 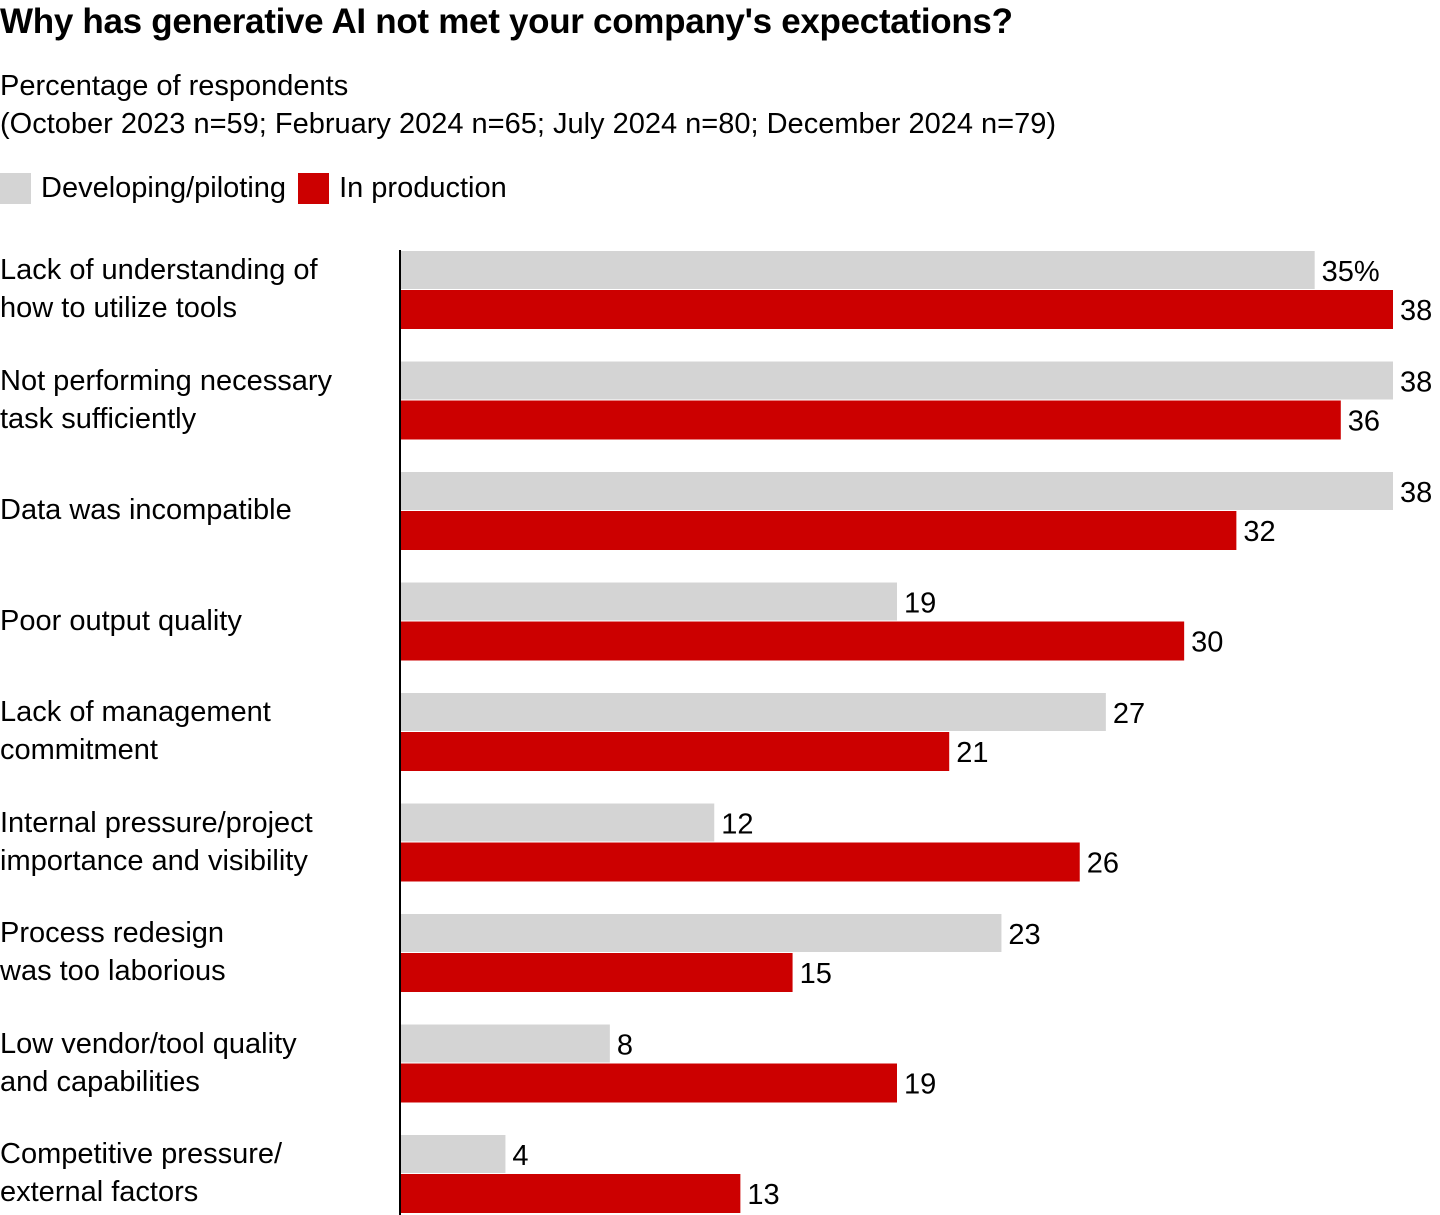 What do you see at coordinates (98, 418) in the screenshot?
I see `category-label-line: task sufficiently` at bounding box center [98, 418].